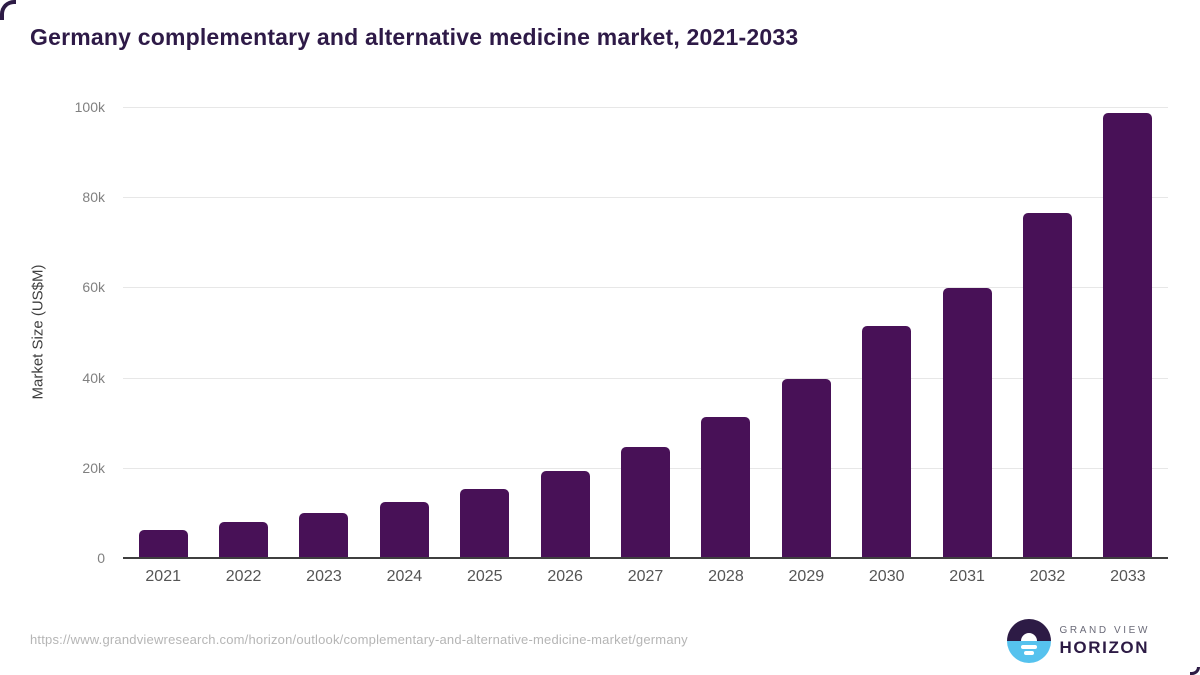 This screenshot has width=1200, height=675. What do you see at coordinates (646, 502) in the screenshot?
I see `bar-2027` at bounding box center [646, 502].